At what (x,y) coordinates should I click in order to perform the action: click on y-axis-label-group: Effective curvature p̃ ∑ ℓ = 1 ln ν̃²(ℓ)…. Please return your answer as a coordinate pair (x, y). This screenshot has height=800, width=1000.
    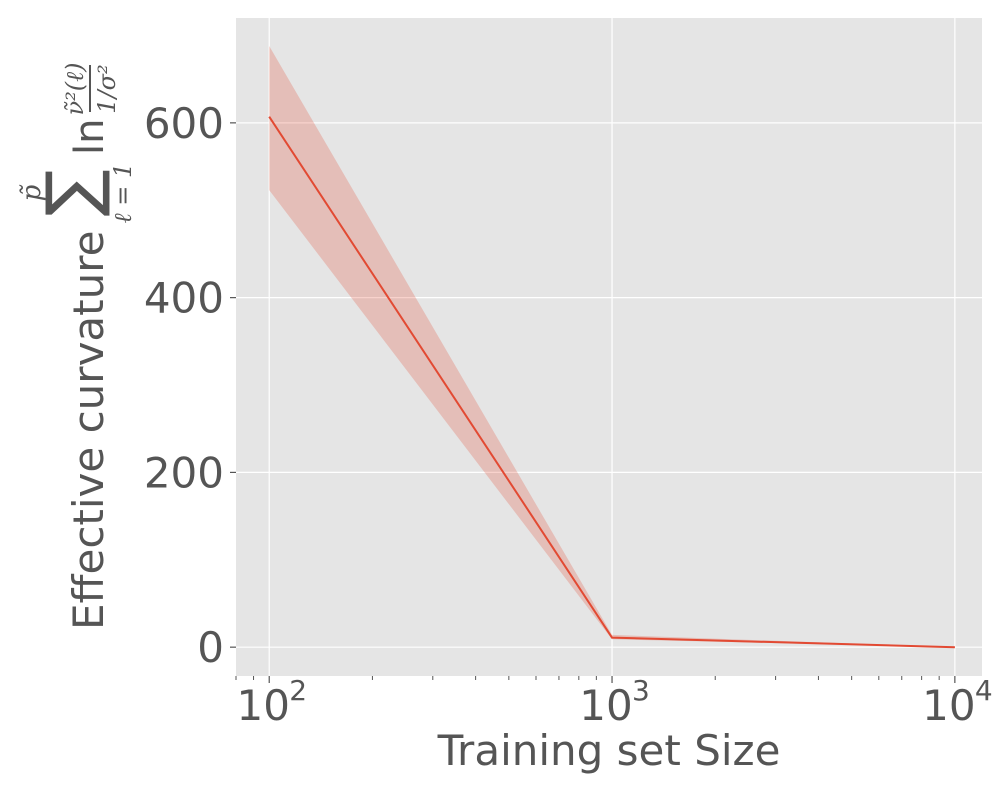
    Looking at the image, I should click on (77, 346).